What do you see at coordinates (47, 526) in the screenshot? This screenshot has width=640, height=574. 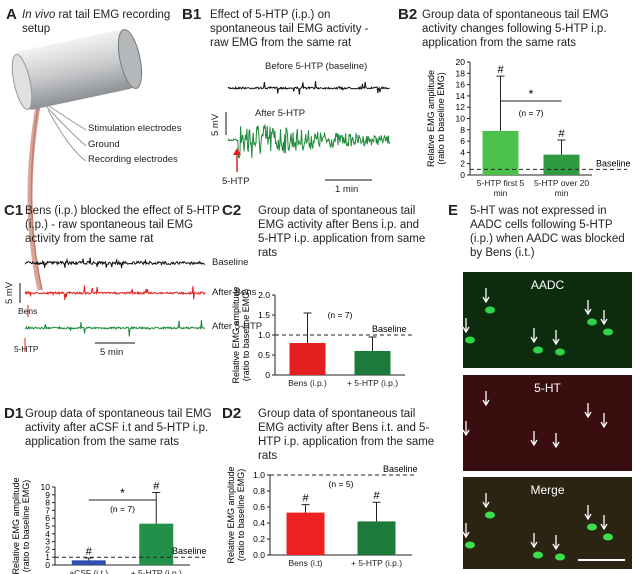 I see `y-tick-label: 5` at bounding box center [47, 526].